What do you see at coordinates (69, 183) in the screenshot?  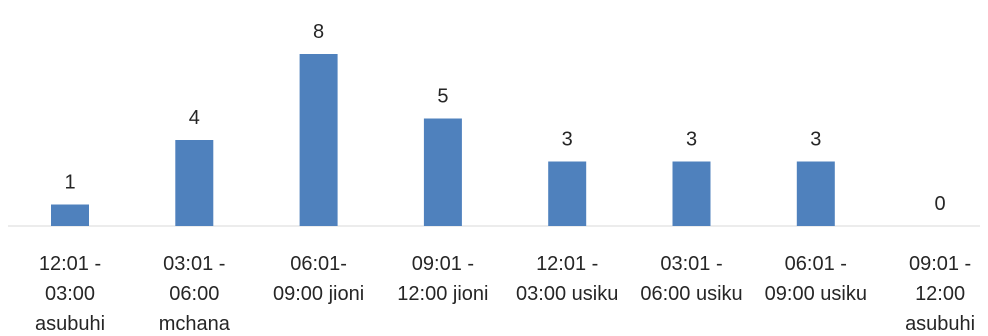 I see `data-label-0: 1` at bounding box center [69, 183].